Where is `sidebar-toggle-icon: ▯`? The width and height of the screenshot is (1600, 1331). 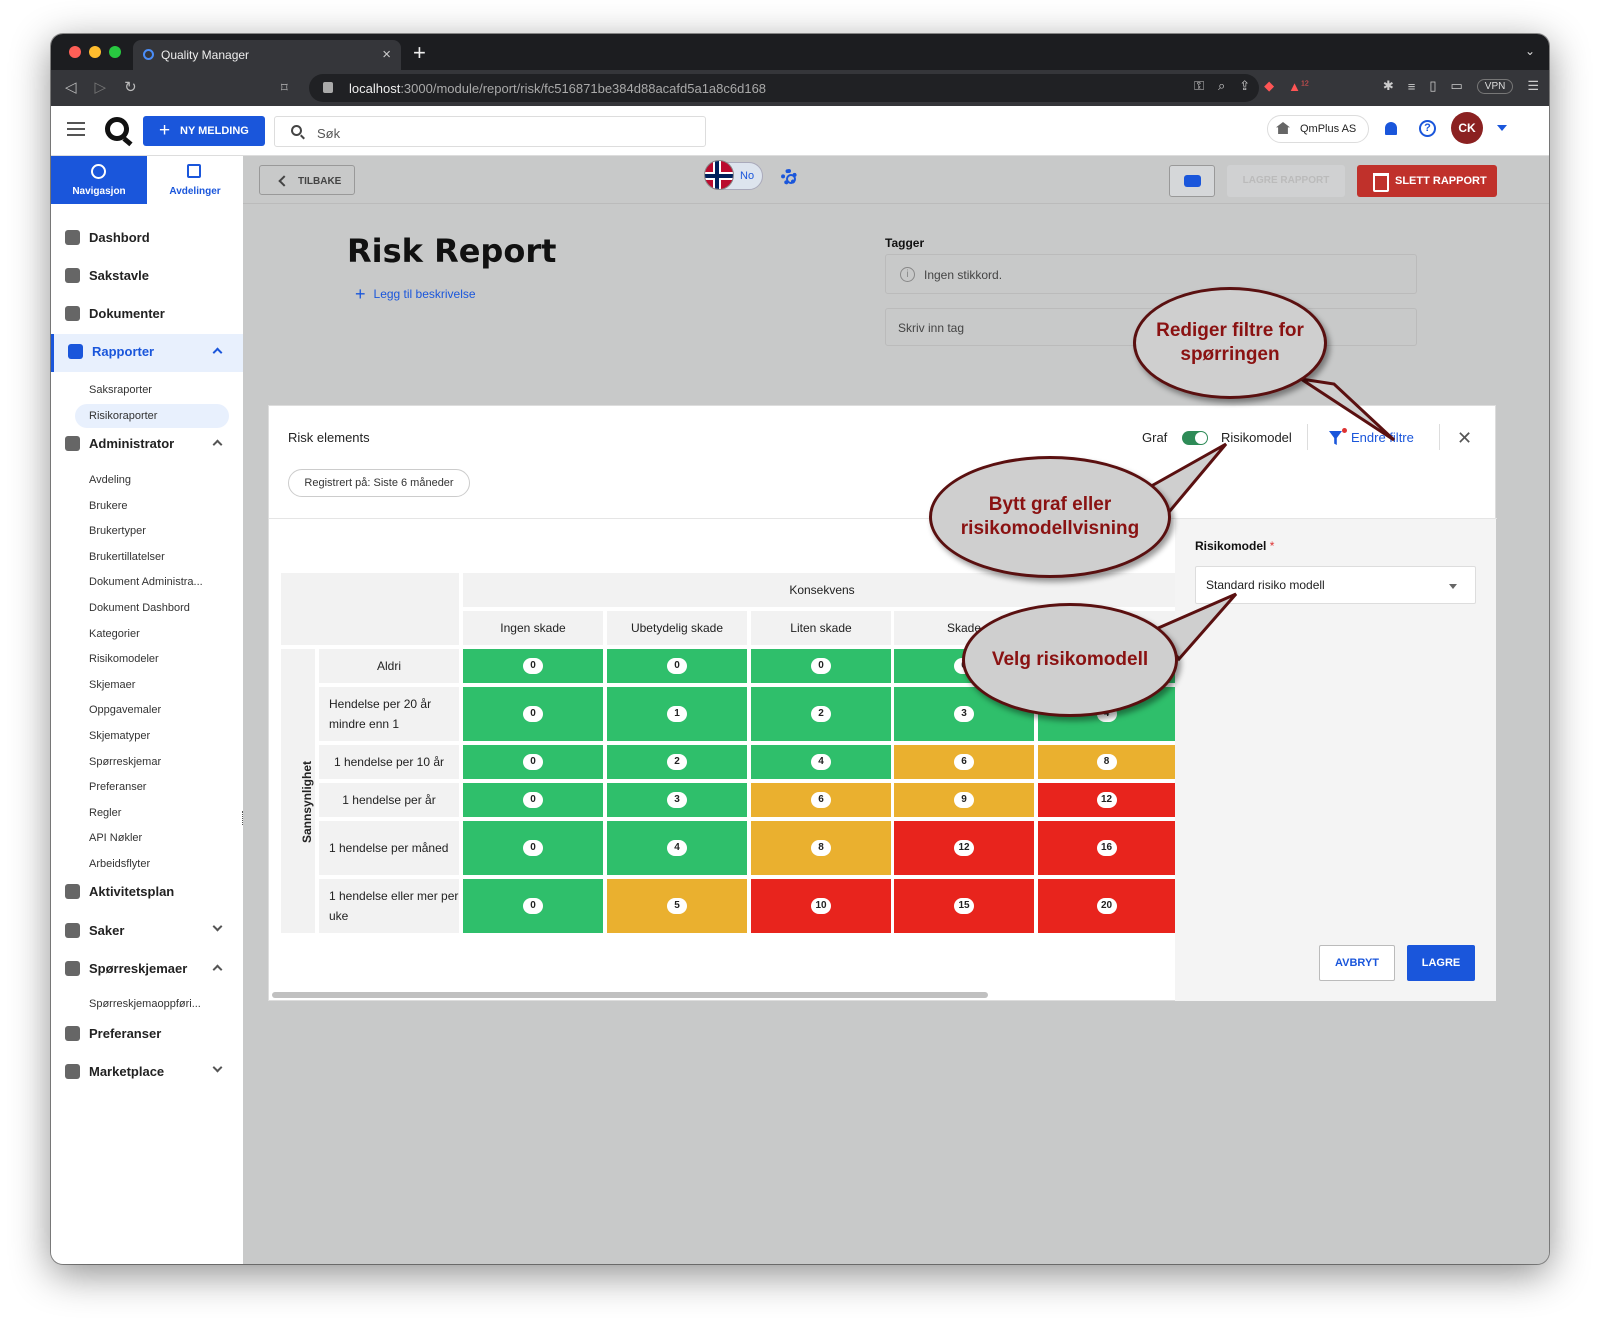
sidebar-toggle-icon: ▯ is located at coordinates (1433, 85).